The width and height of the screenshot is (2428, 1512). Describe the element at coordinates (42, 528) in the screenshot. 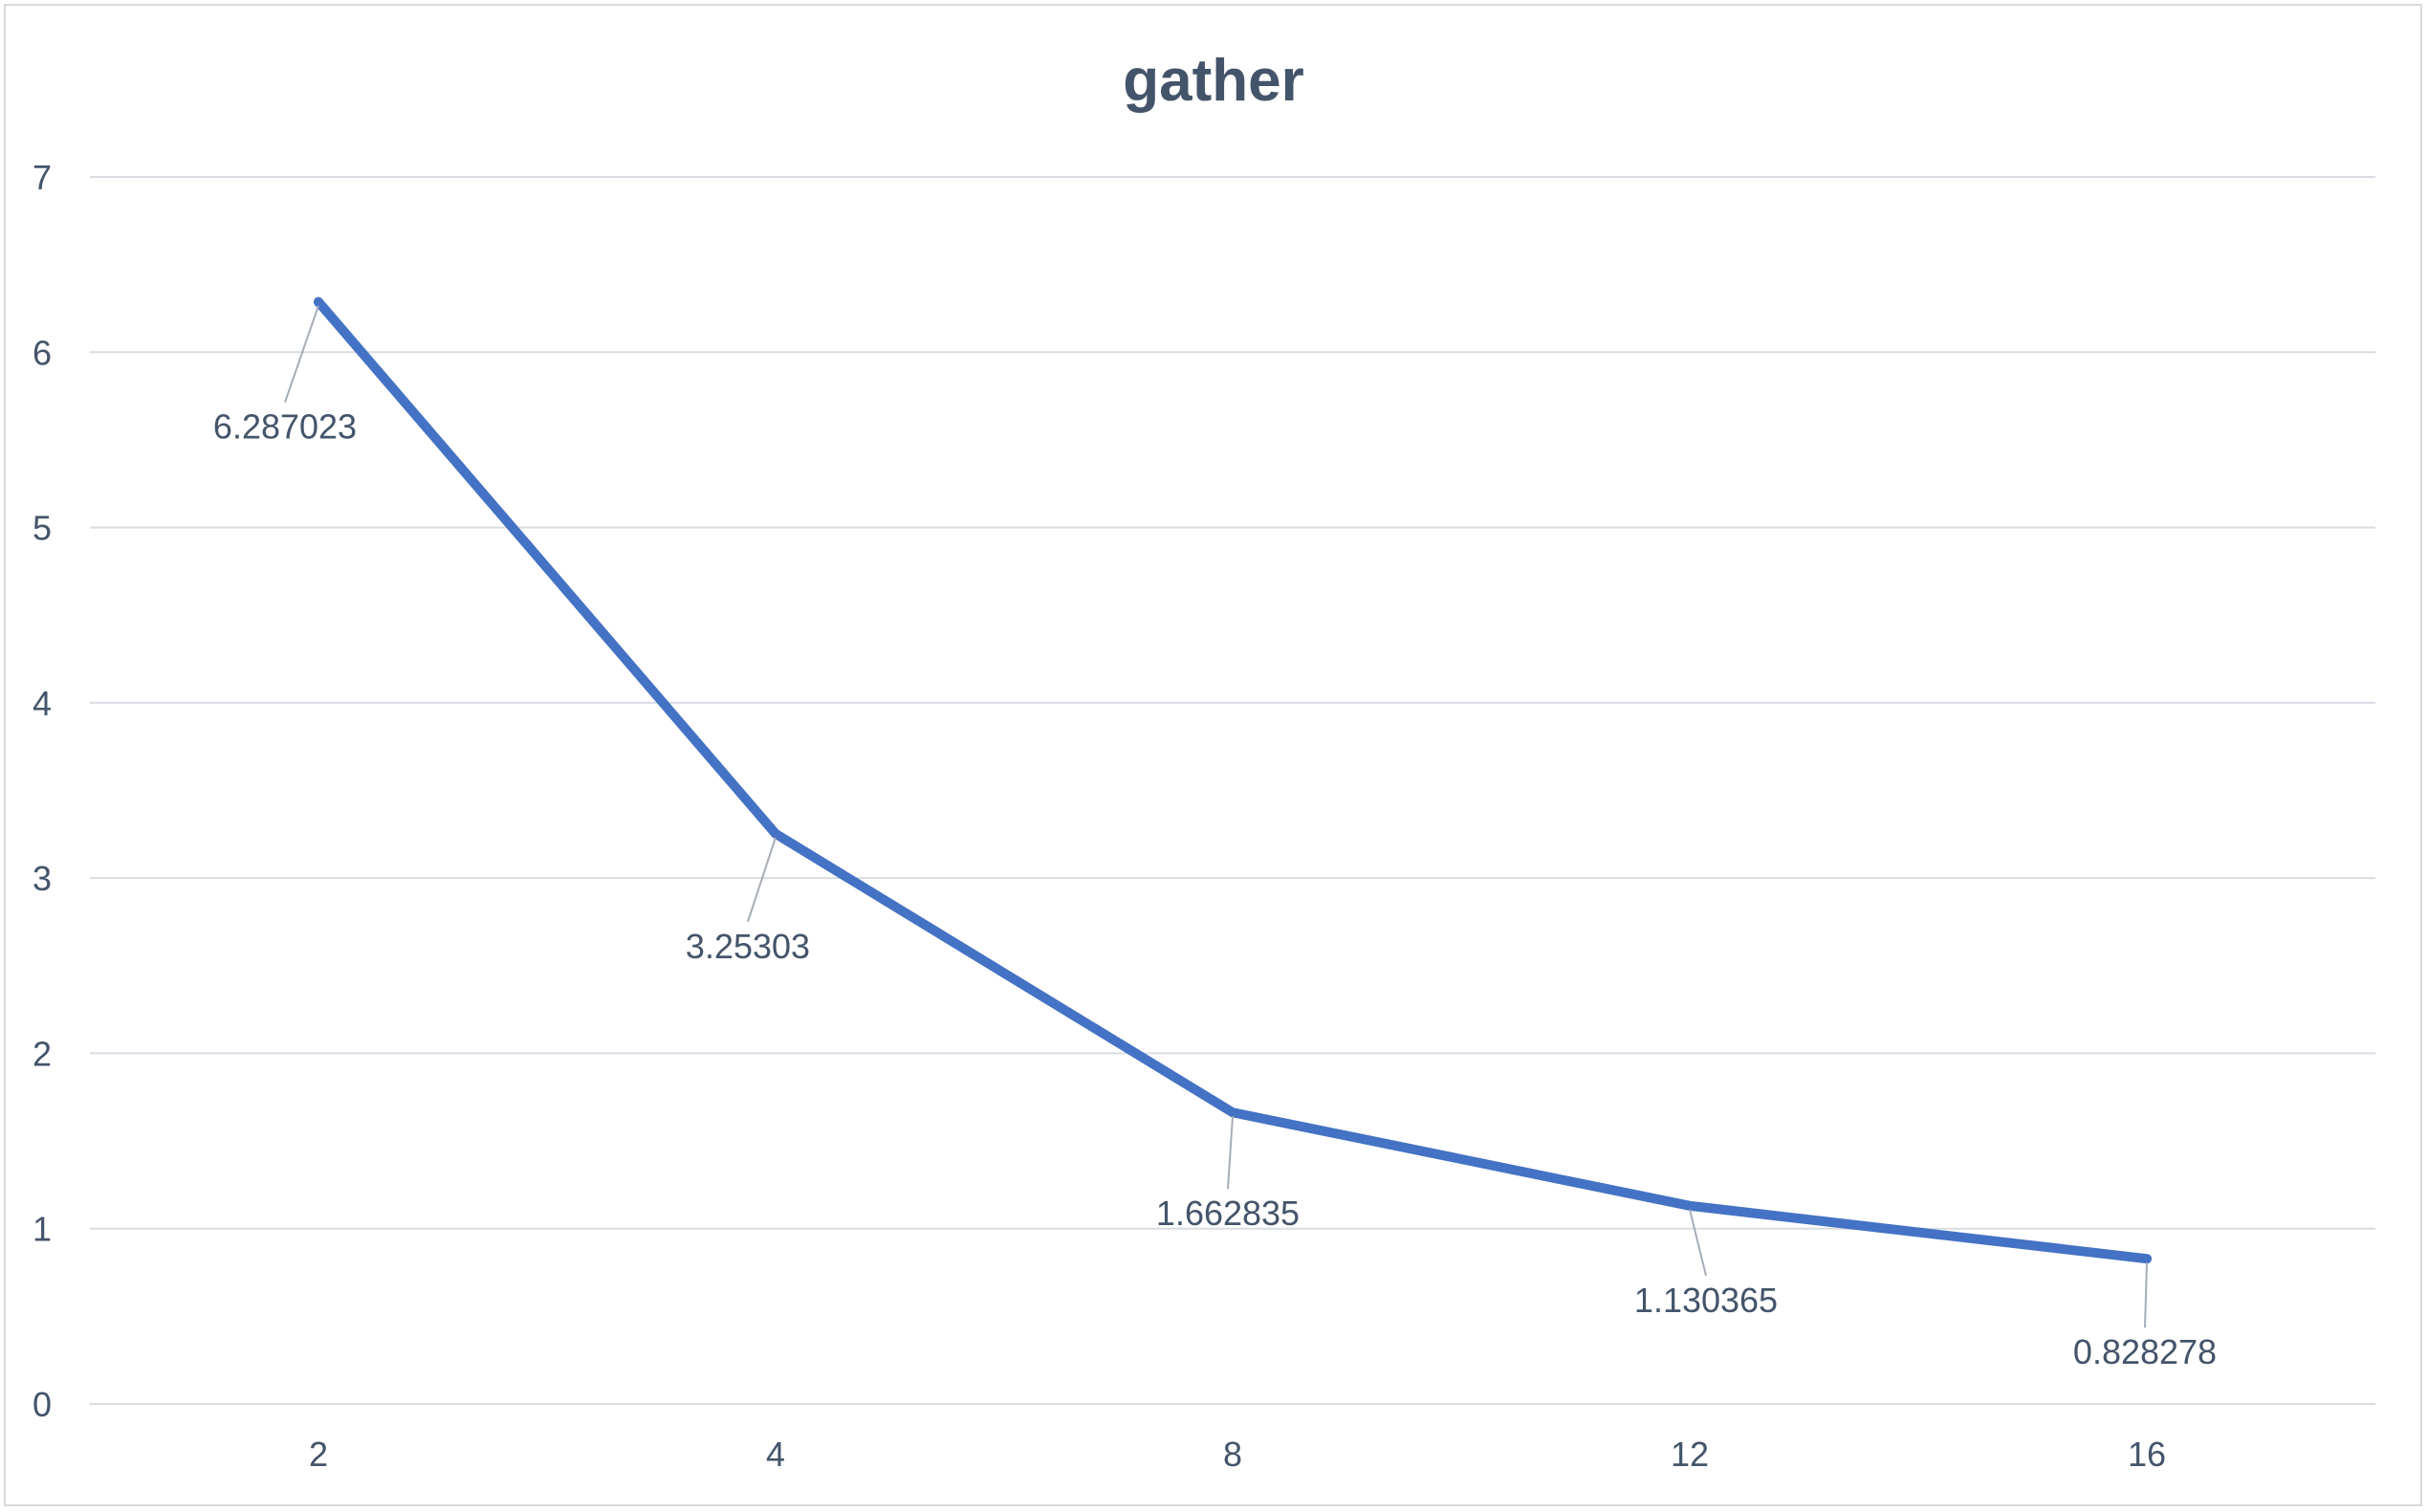

I see `y-tick-label: 5` at that location.